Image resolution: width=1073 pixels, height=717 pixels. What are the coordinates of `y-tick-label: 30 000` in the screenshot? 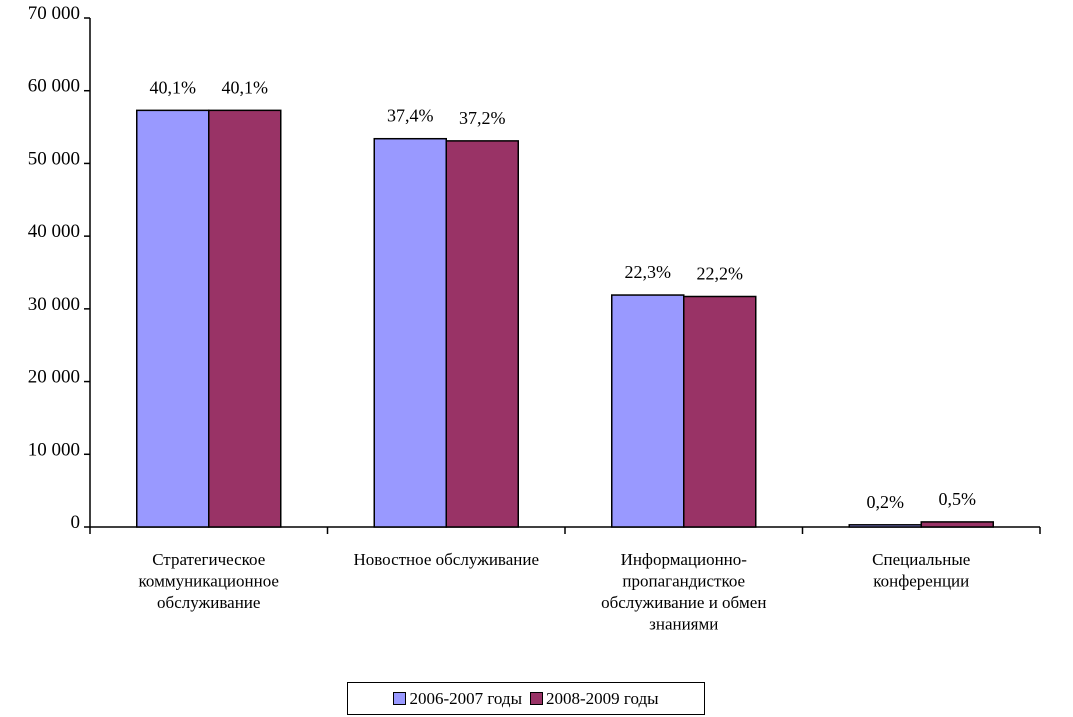 It's located at (54, 304).